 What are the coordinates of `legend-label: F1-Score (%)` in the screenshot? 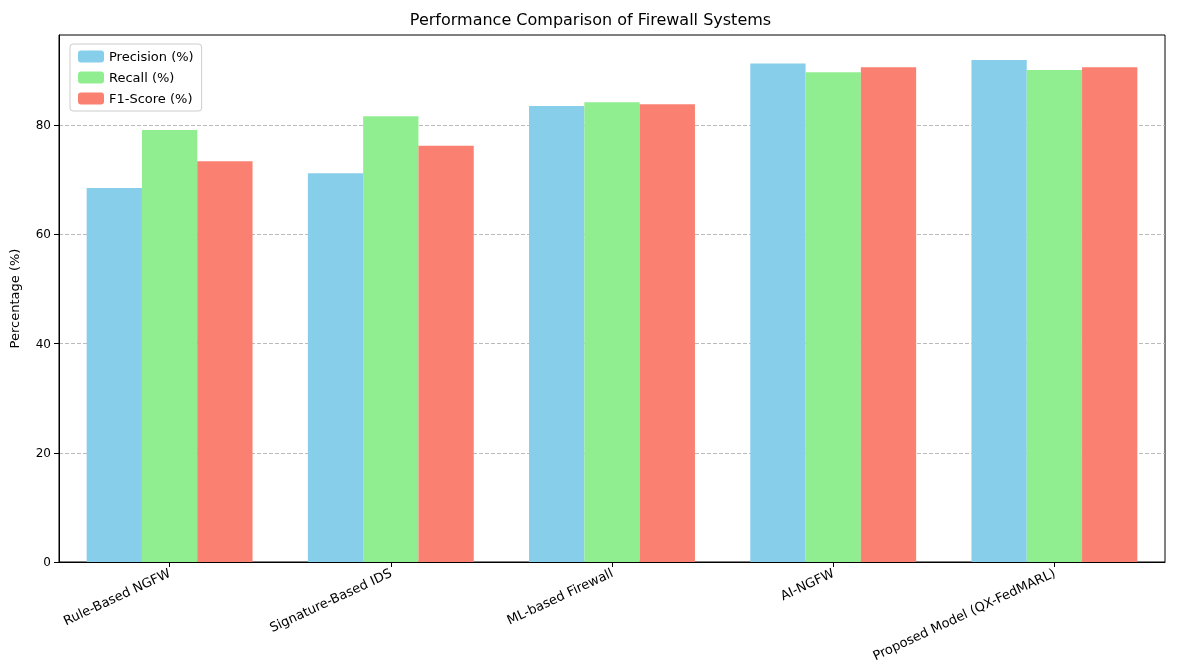 It's located at (151, 98).